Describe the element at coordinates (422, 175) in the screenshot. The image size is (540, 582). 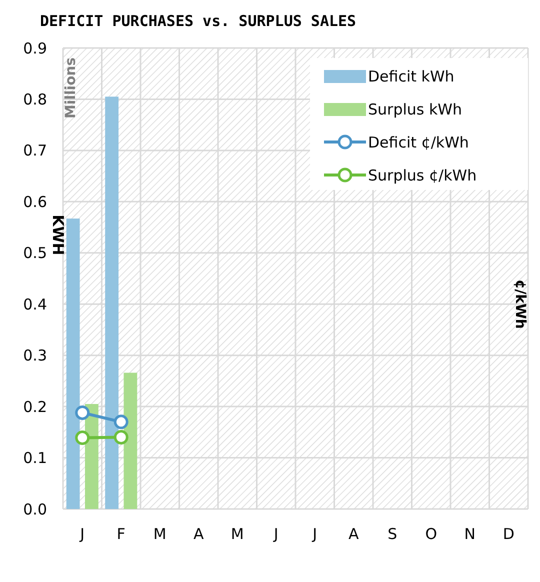
I see `legend-label: Surplus ¢/kWh` at that location.